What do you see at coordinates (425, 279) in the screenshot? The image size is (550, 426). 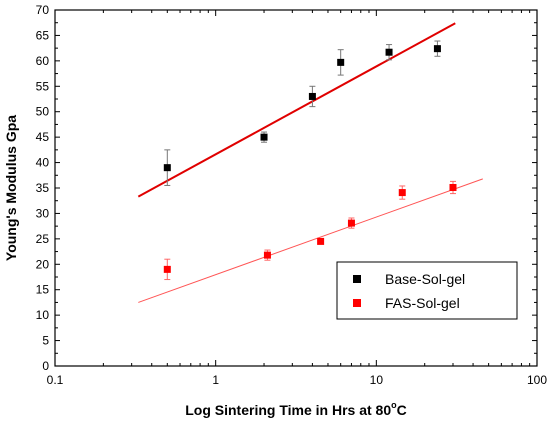 I see `legend-label-base: Base-Sol-gel` at bounding box center [425, 279].